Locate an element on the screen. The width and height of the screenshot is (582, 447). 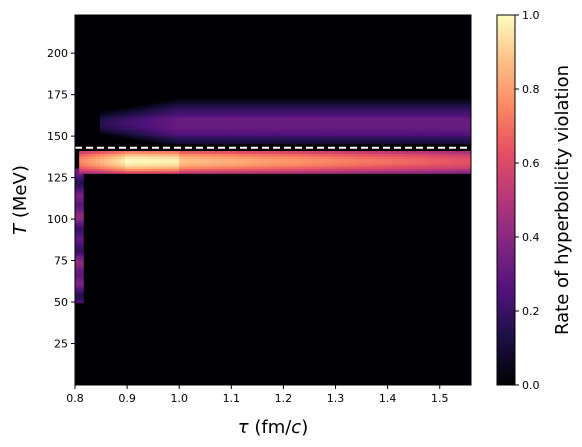
colorbar-label: Rate of hyperbolicity violation is located at coordinates (562, 200).